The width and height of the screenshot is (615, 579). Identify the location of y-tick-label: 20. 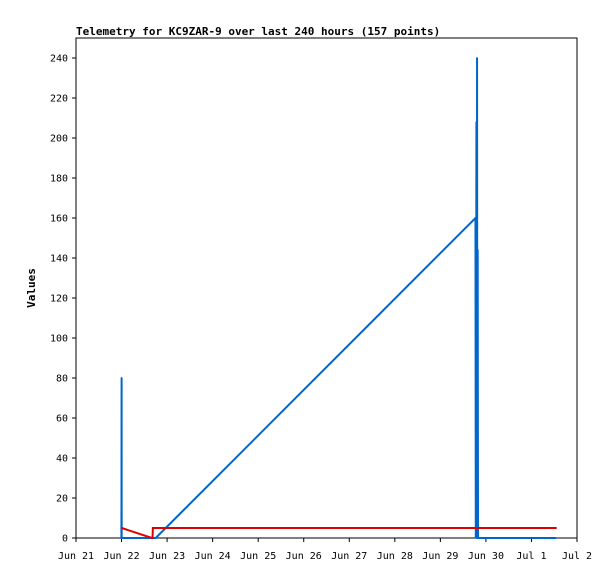
(62, 499).